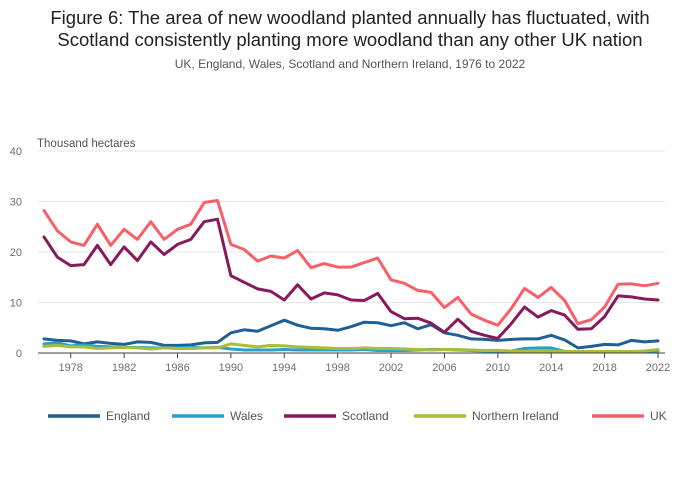 The height and width of the screenshot is (502, 700). What do you see at coordinates (444, 368) in the screenshot?
I see `x-tick-label: 2006` at bounding box center [444, 368].